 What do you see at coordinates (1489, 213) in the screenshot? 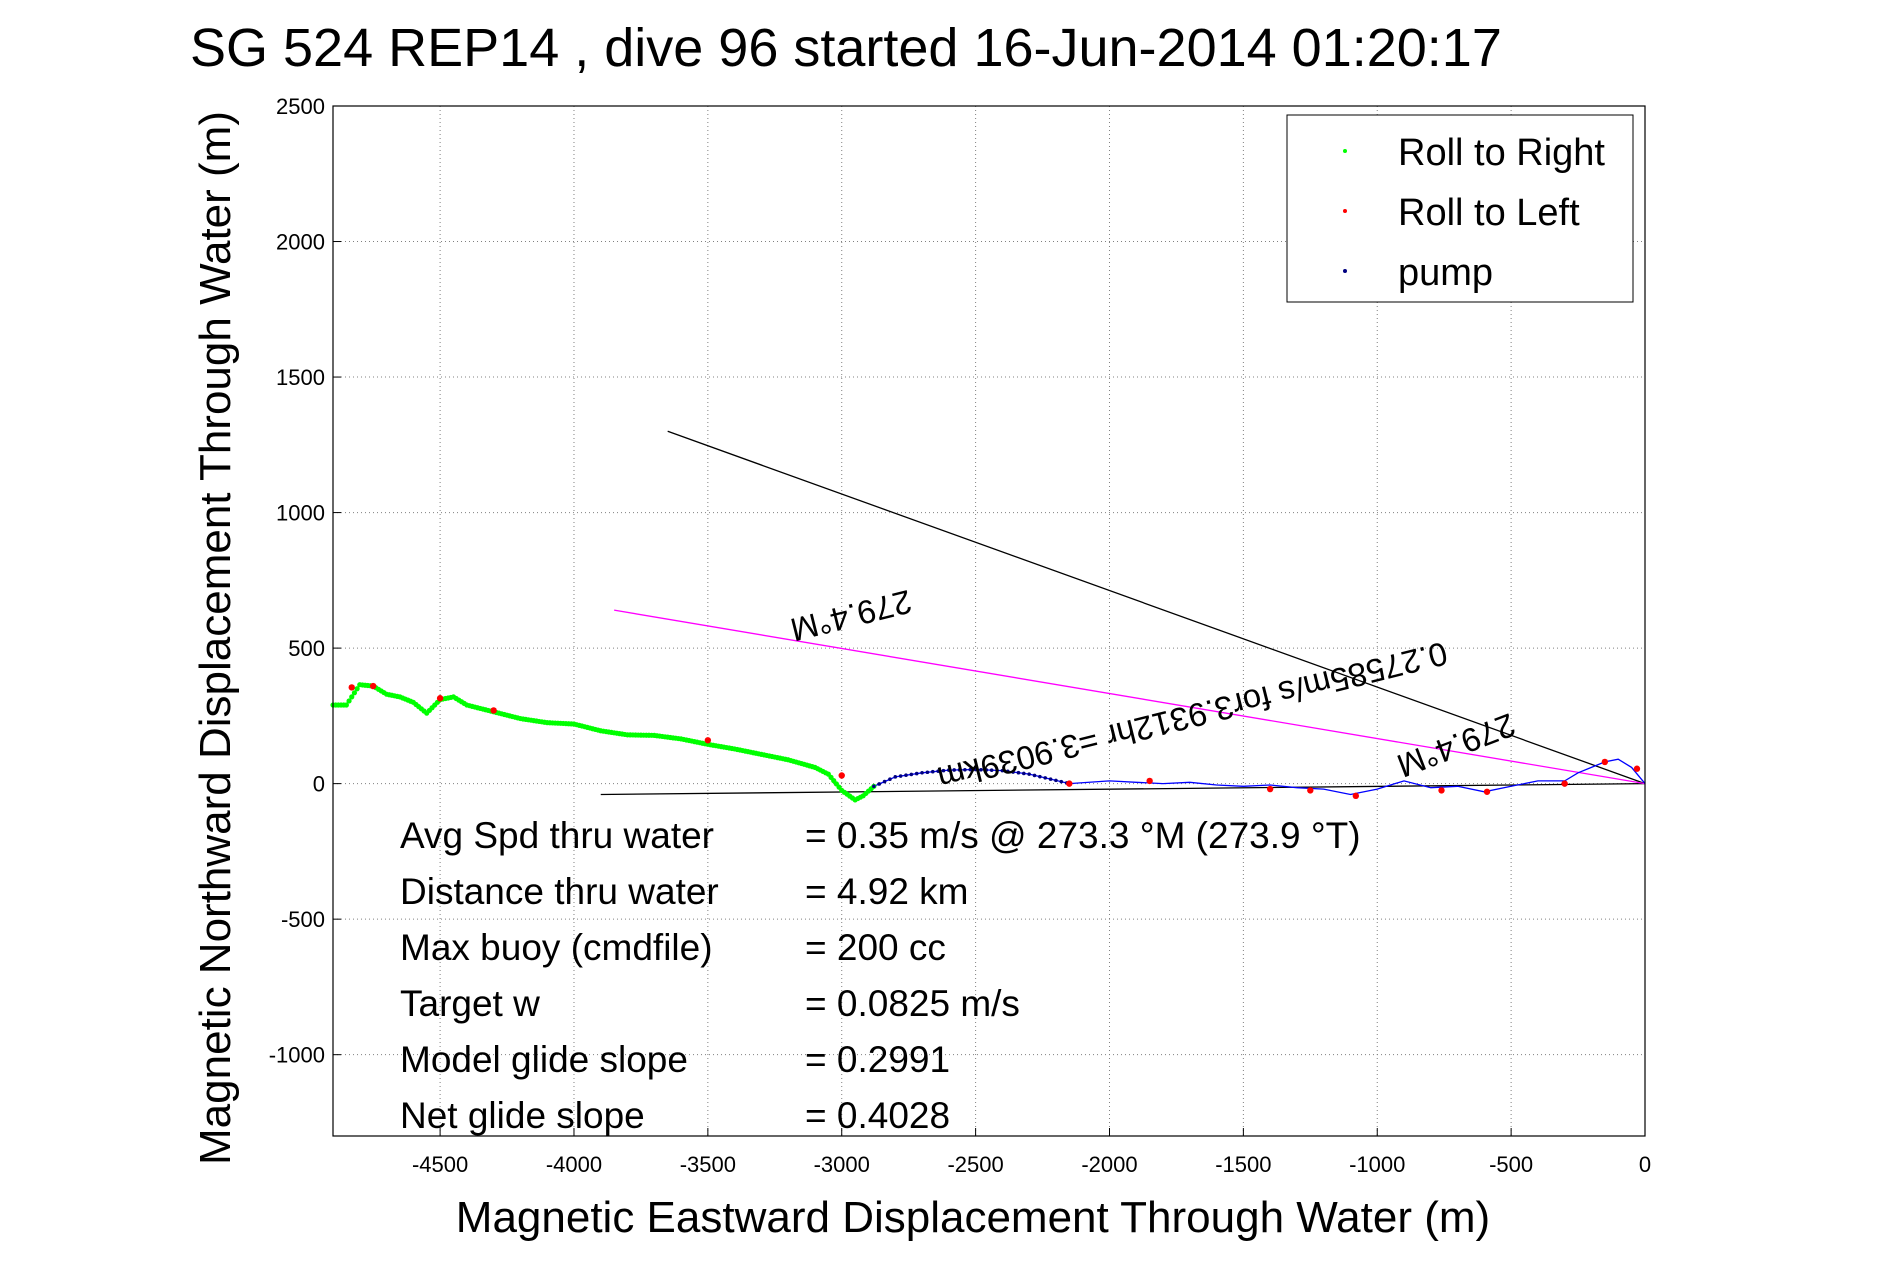
I see `legend-label: Roll to Left` at bounding box center [1489, 213].